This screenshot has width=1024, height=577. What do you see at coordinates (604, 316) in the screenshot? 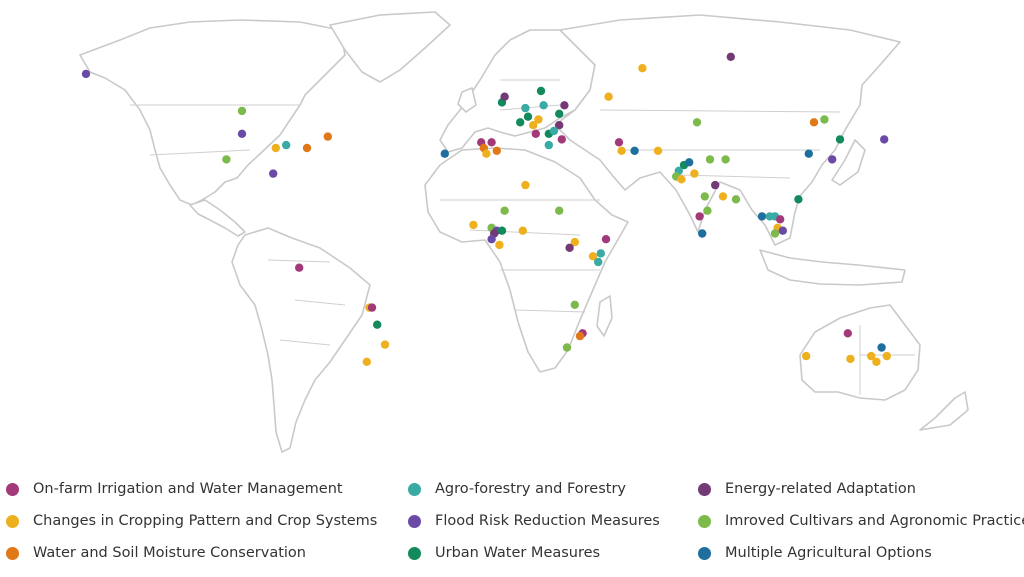
I see `land-madagascar` at bounding box center [604, 316].